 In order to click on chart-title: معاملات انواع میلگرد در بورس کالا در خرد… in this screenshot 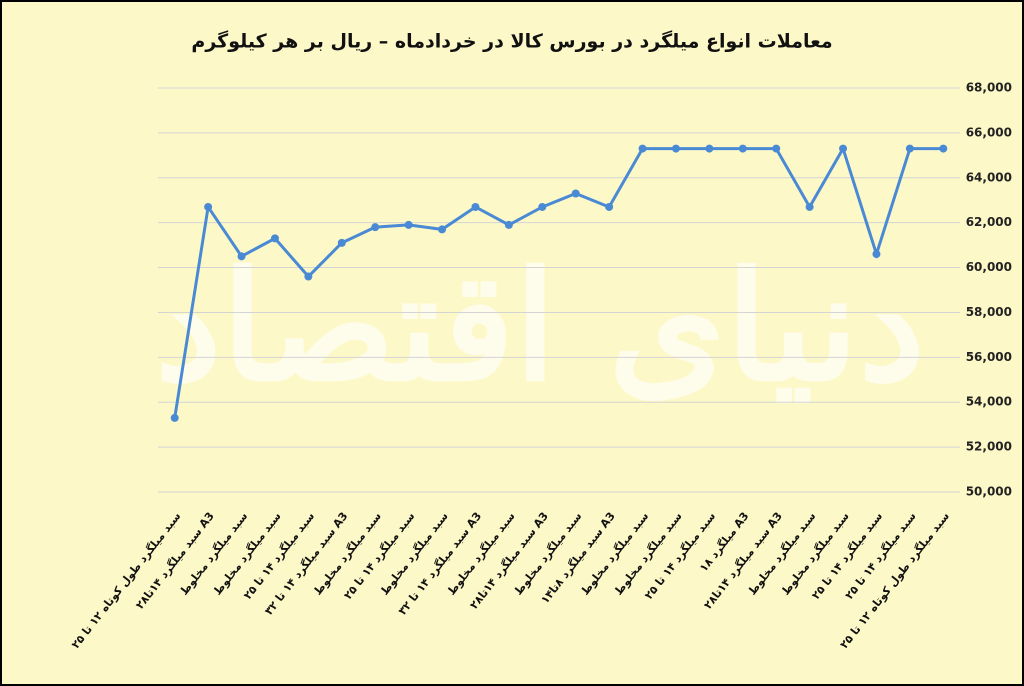, I will do `click(511, 41)`.